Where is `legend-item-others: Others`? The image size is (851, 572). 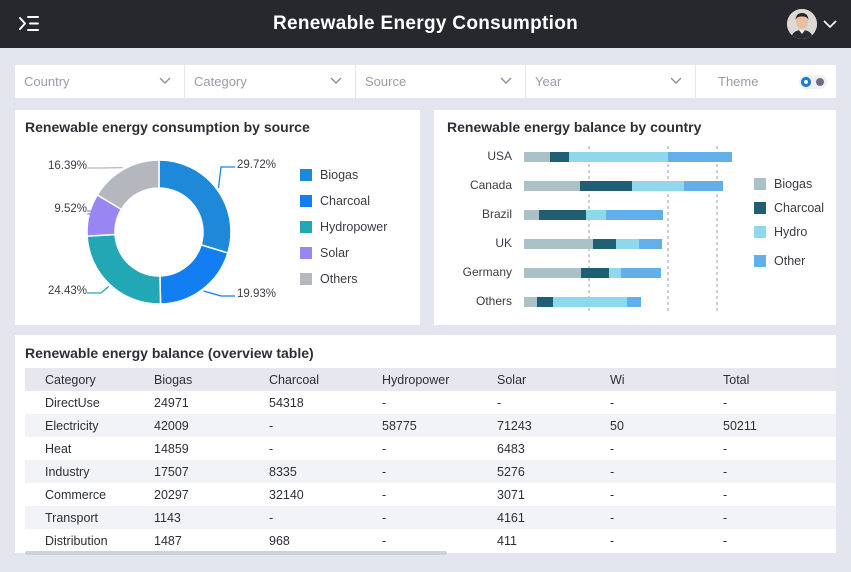 legend-item-others: Others is located at coordinates (329, 279).